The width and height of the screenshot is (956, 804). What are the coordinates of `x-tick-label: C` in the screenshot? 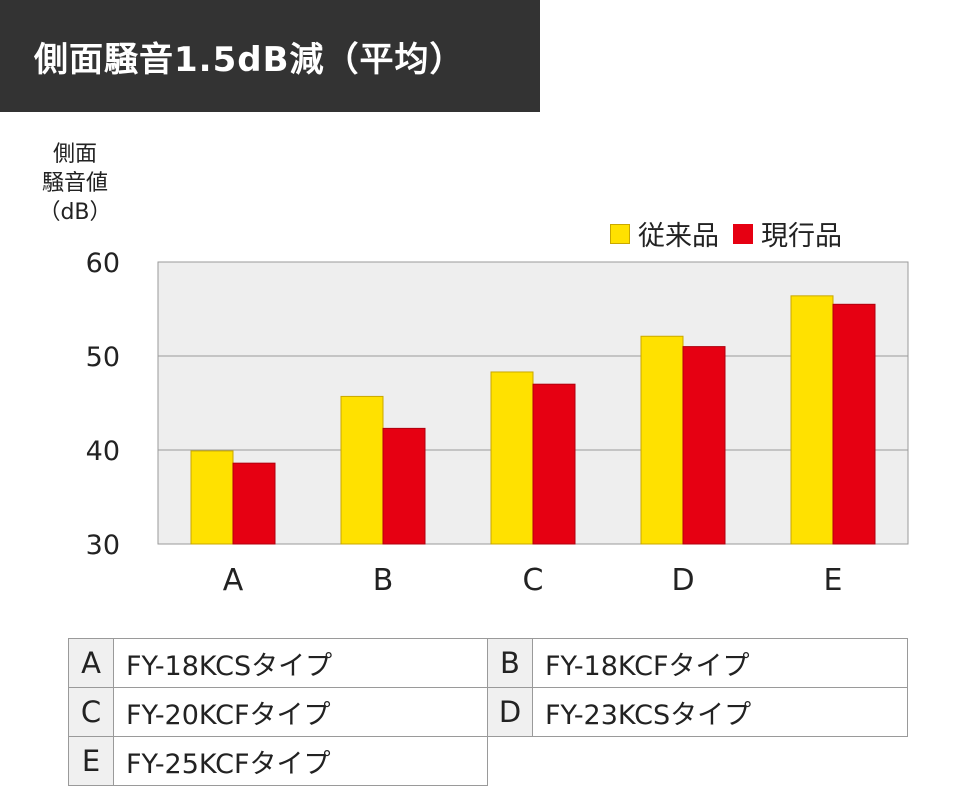 It's located at (533, 580).